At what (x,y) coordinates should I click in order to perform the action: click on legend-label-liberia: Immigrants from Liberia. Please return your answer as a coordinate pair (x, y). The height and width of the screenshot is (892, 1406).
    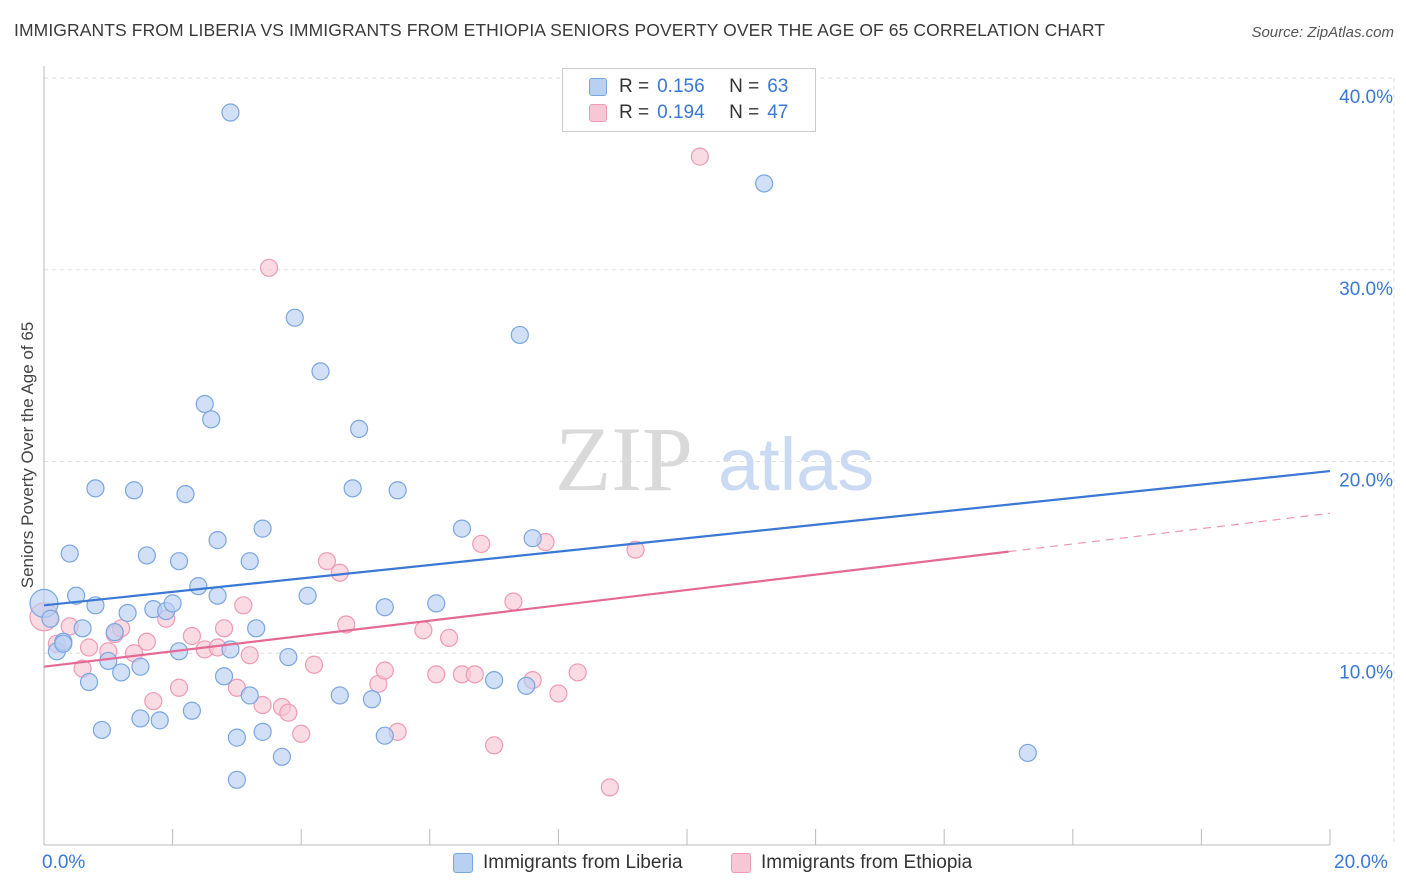
    Looking at the image, I should click on (583, 862).